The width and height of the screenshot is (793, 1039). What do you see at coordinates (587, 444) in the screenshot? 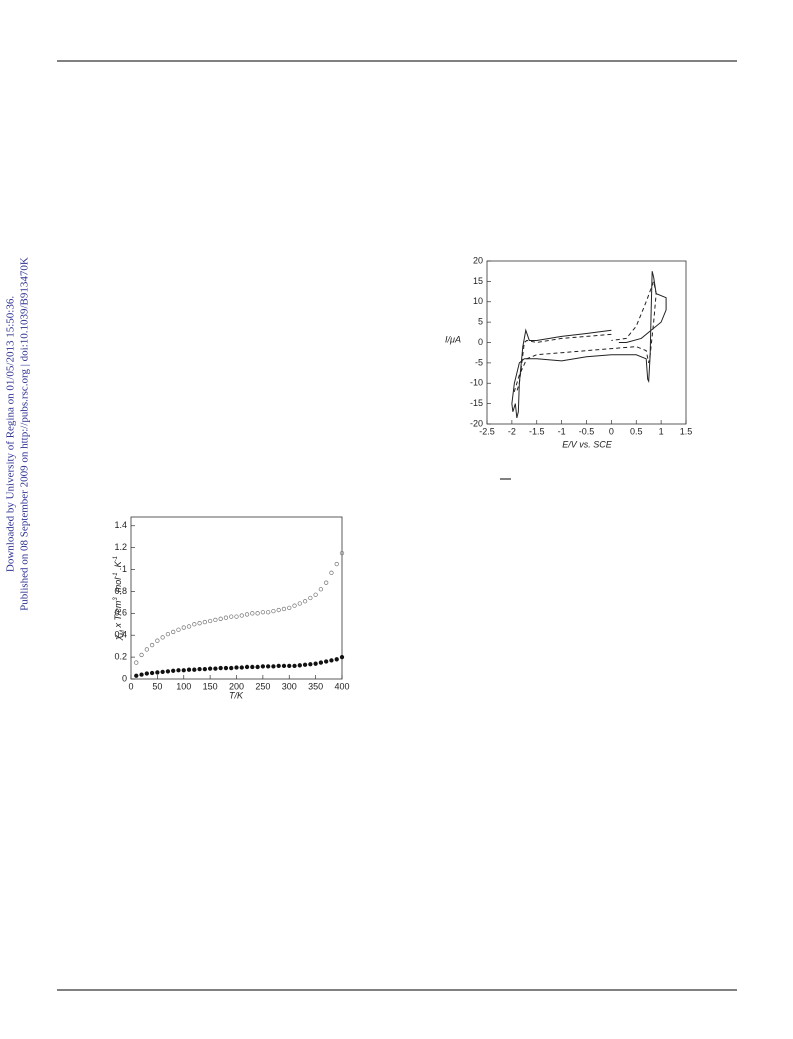
I see `x-axis-label: E/V vs. SCE` at bounding box center [587, 444].